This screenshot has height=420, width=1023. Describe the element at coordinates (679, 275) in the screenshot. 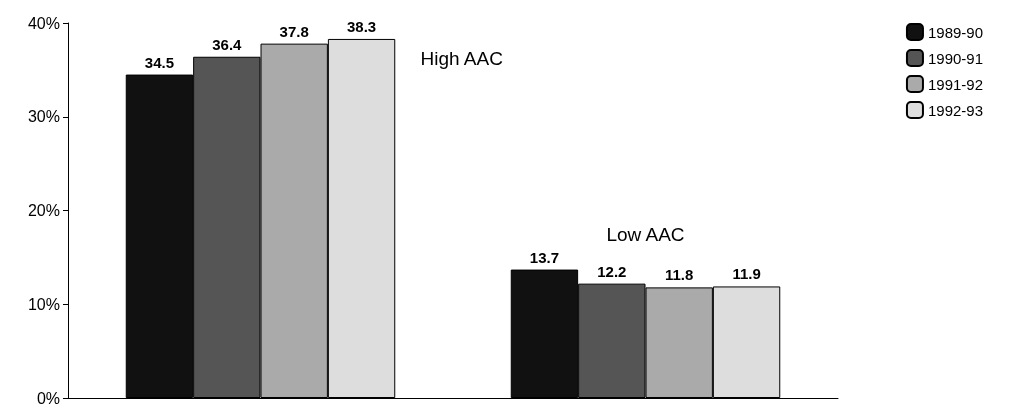

I see `data-label: 11.8` at that location.